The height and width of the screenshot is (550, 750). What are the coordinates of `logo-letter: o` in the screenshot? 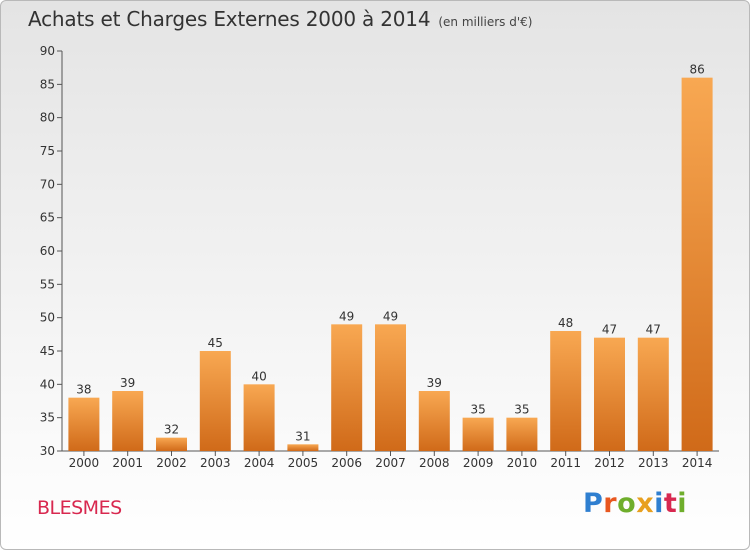 It's located at (627, 503).